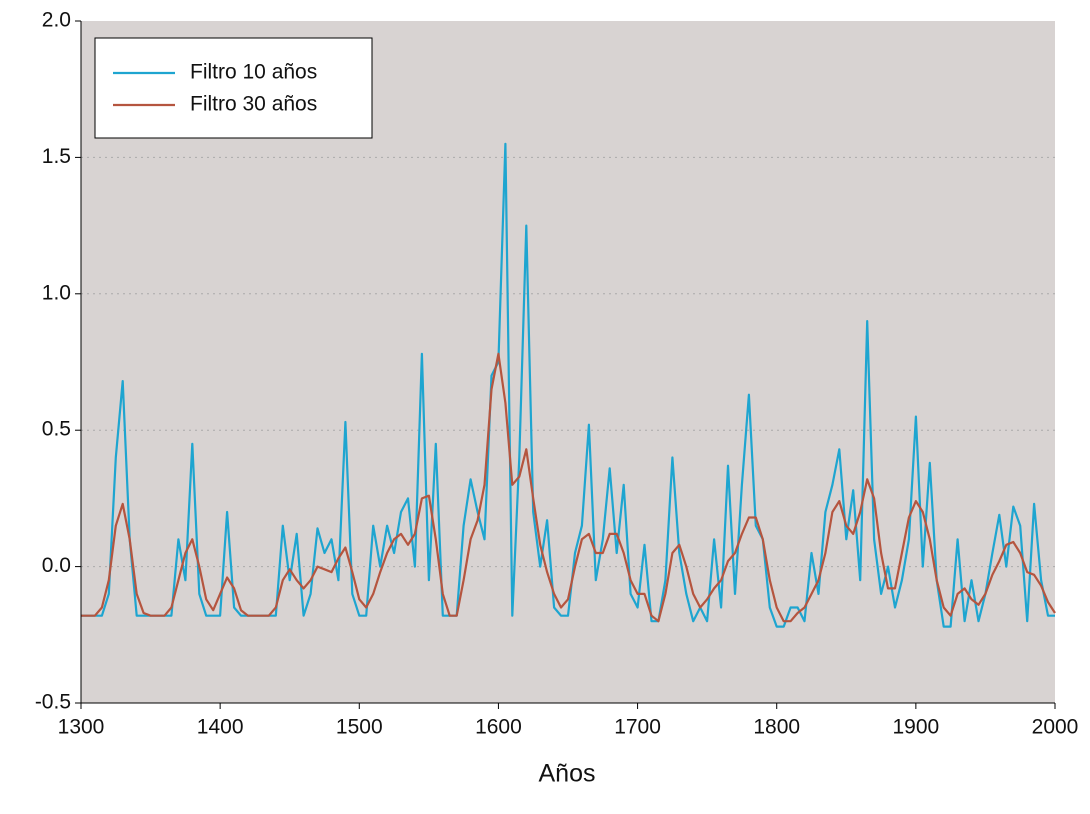 The width and height of the screenshot is (1090, 814). I want to click on y-tick-label: 1.5, so click(56, 156).